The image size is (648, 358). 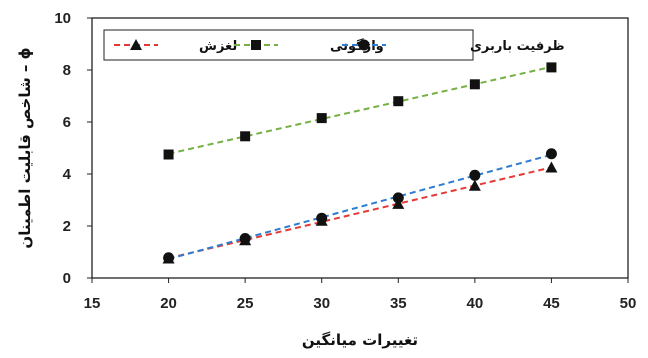 What do you see at coordinates (67, 174) in the screenshot?
I see `y-tick-label: 4` at bounding box center [67, 174].